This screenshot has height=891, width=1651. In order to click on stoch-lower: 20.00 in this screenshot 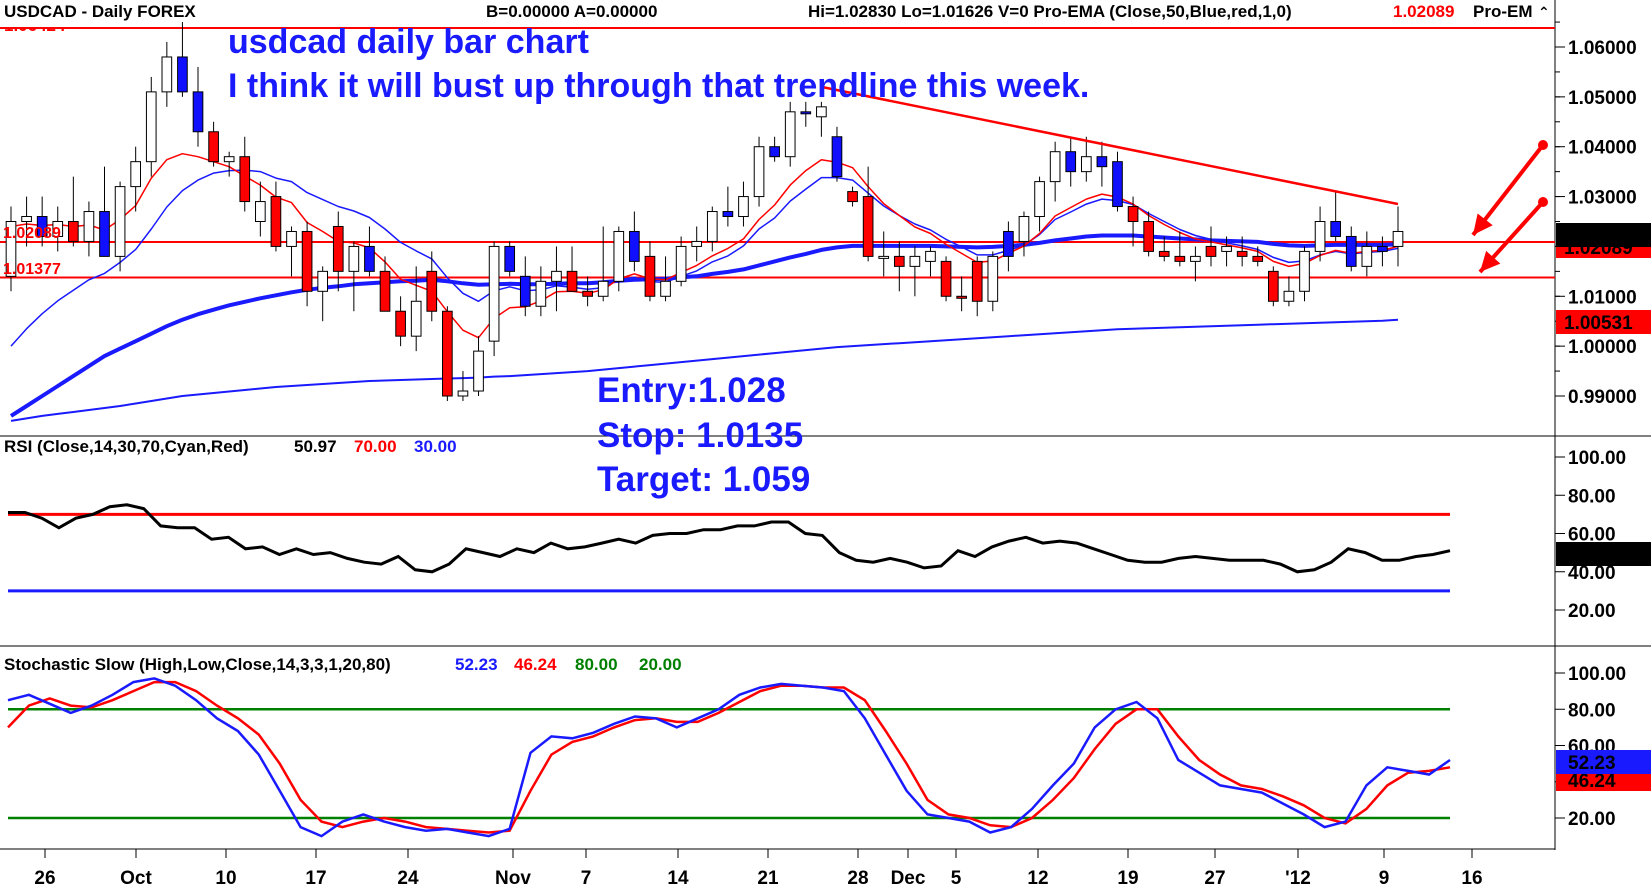, I will do `click(660, 664)`.